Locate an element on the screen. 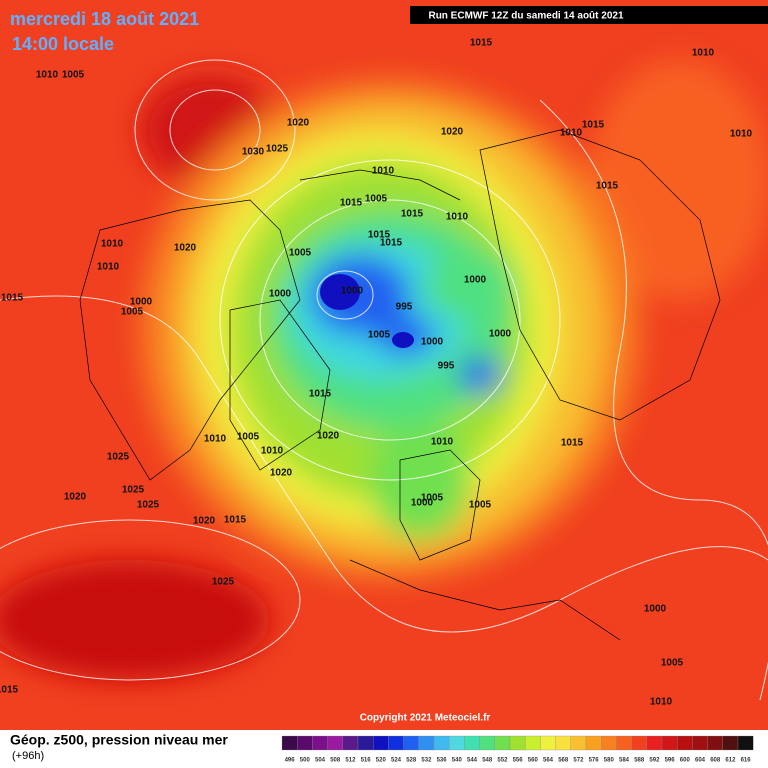 This screenshot has width=768, height=768. colorbar-label: 600 is located at coordinates (685, 761).